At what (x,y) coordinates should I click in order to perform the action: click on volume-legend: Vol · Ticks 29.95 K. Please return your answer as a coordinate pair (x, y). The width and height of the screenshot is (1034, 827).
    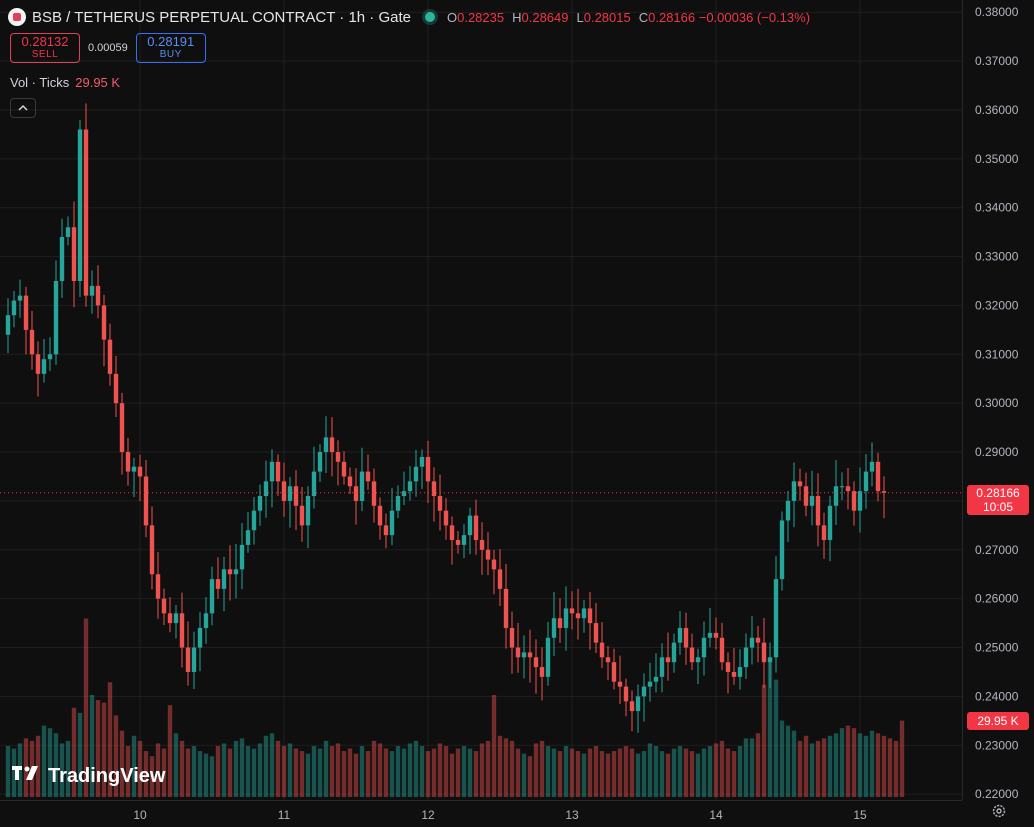
    Looking at the image, I should click on (65, 82).